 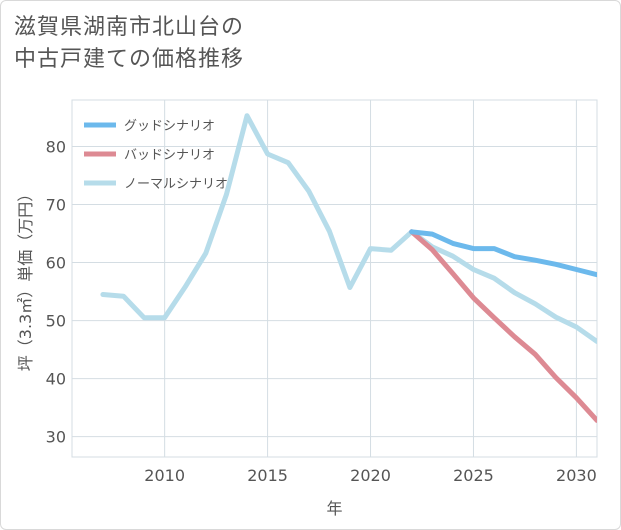 I want to click on y-tick-label: 30, so click(x=56, y=437).